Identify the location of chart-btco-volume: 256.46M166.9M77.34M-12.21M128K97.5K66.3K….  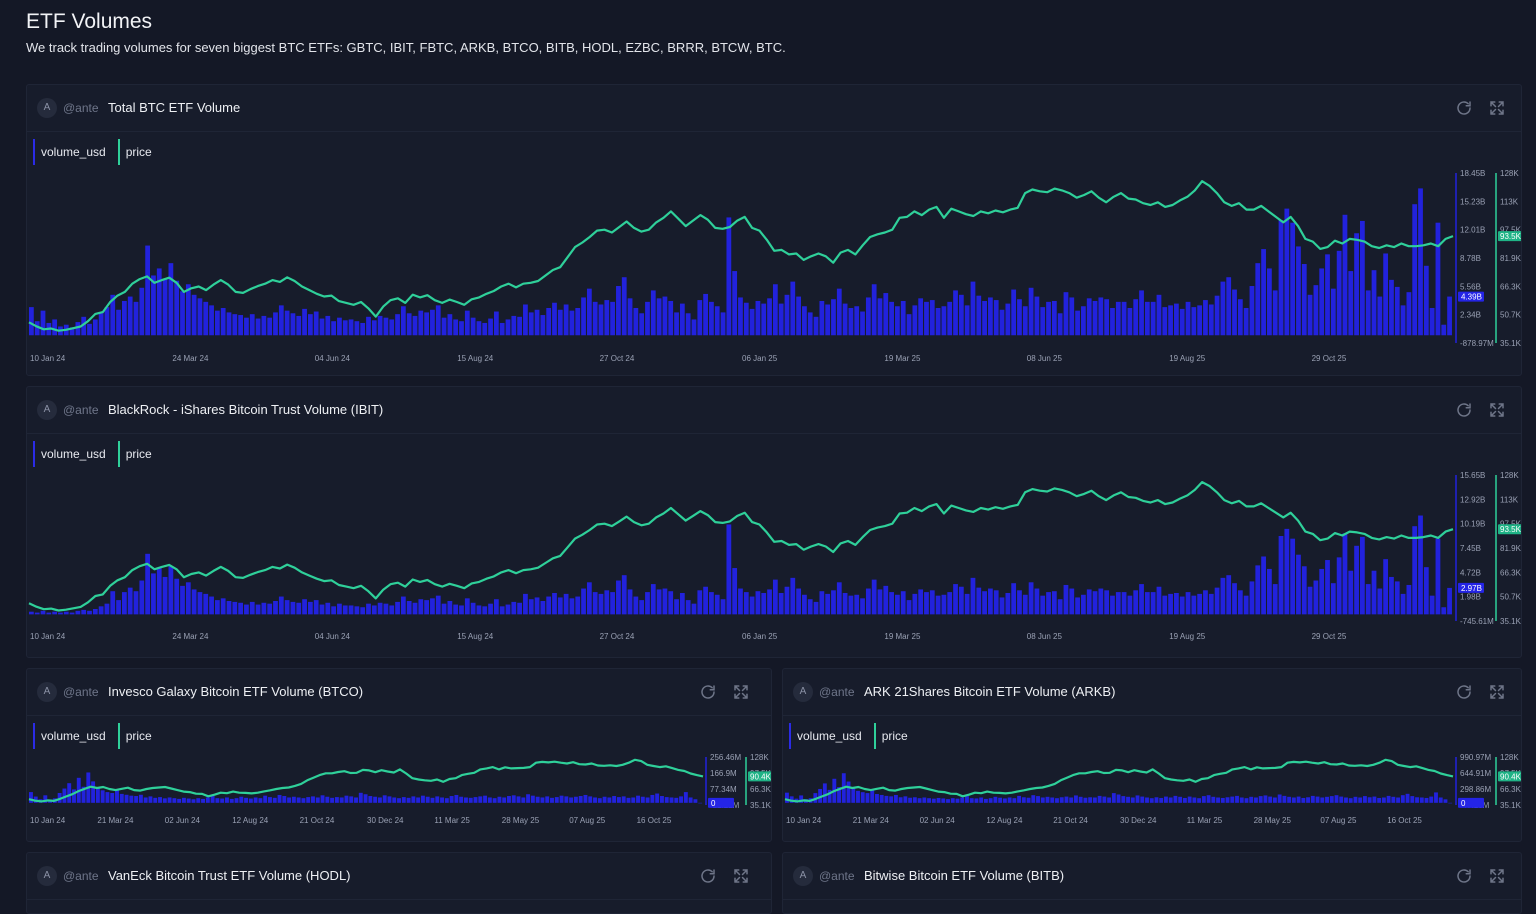
(399, 796).